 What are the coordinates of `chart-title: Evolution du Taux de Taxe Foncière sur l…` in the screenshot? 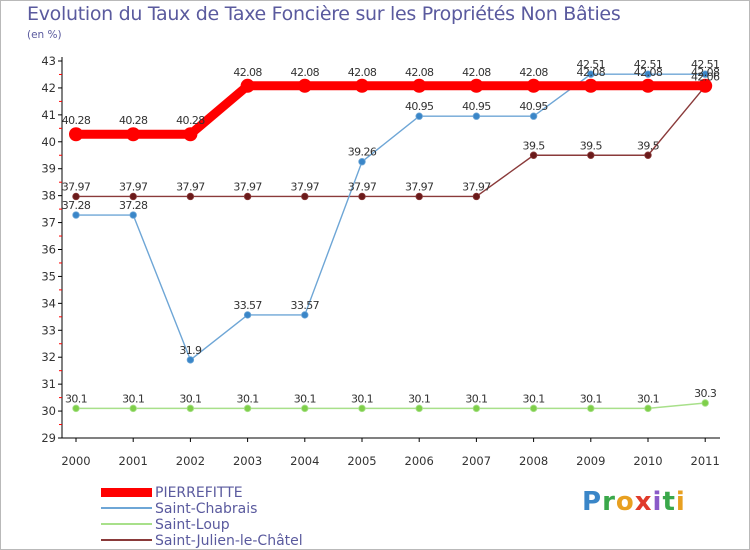 It's located at (324, 14).